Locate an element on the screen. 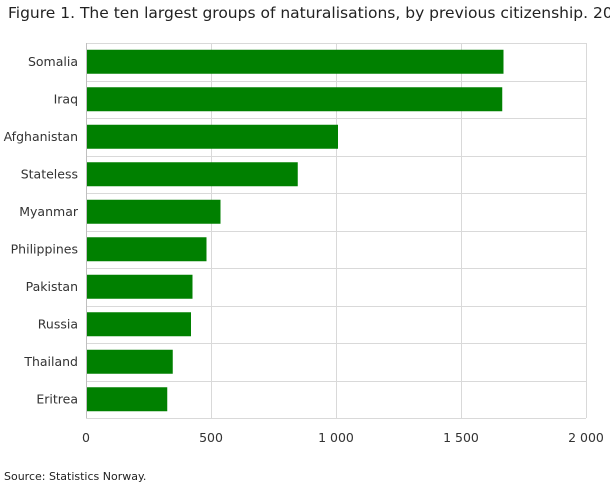  x-tick-label-1: 500 is located at coordinates (211, 437).